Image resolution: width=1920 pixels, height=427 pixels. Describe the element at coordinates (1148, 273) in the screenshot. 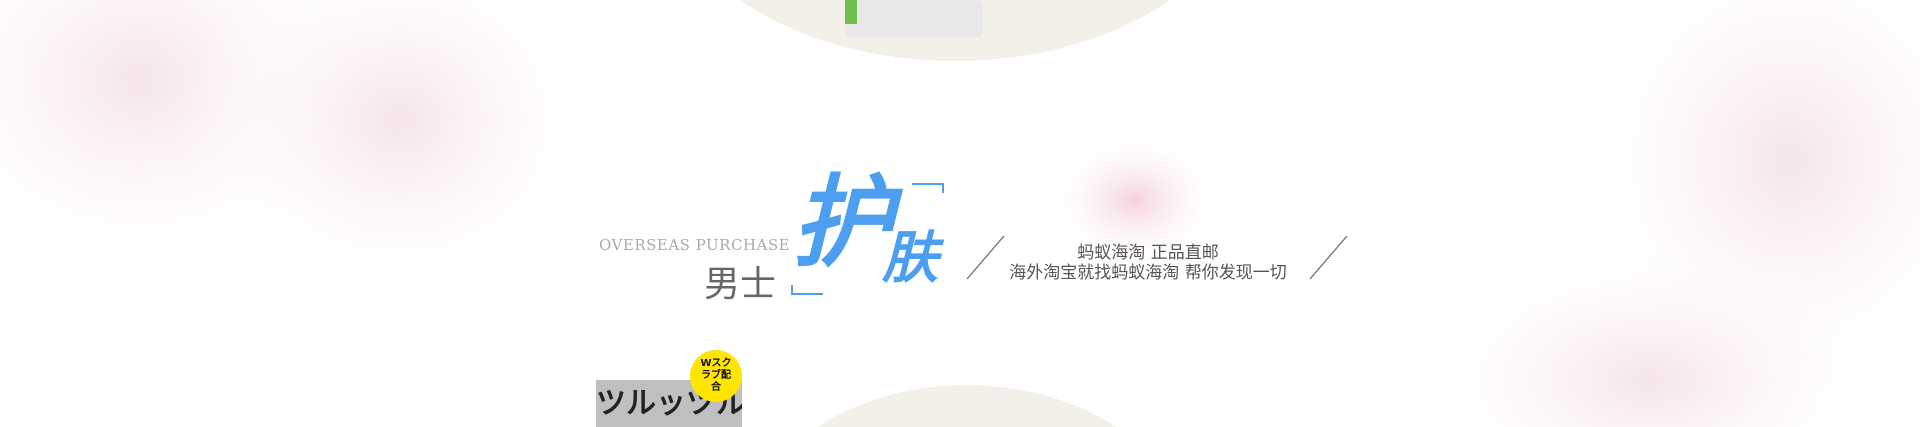

I see `slogan: 海外淘宝就找蚂蚁海淘 帮你发现一切` at that location.